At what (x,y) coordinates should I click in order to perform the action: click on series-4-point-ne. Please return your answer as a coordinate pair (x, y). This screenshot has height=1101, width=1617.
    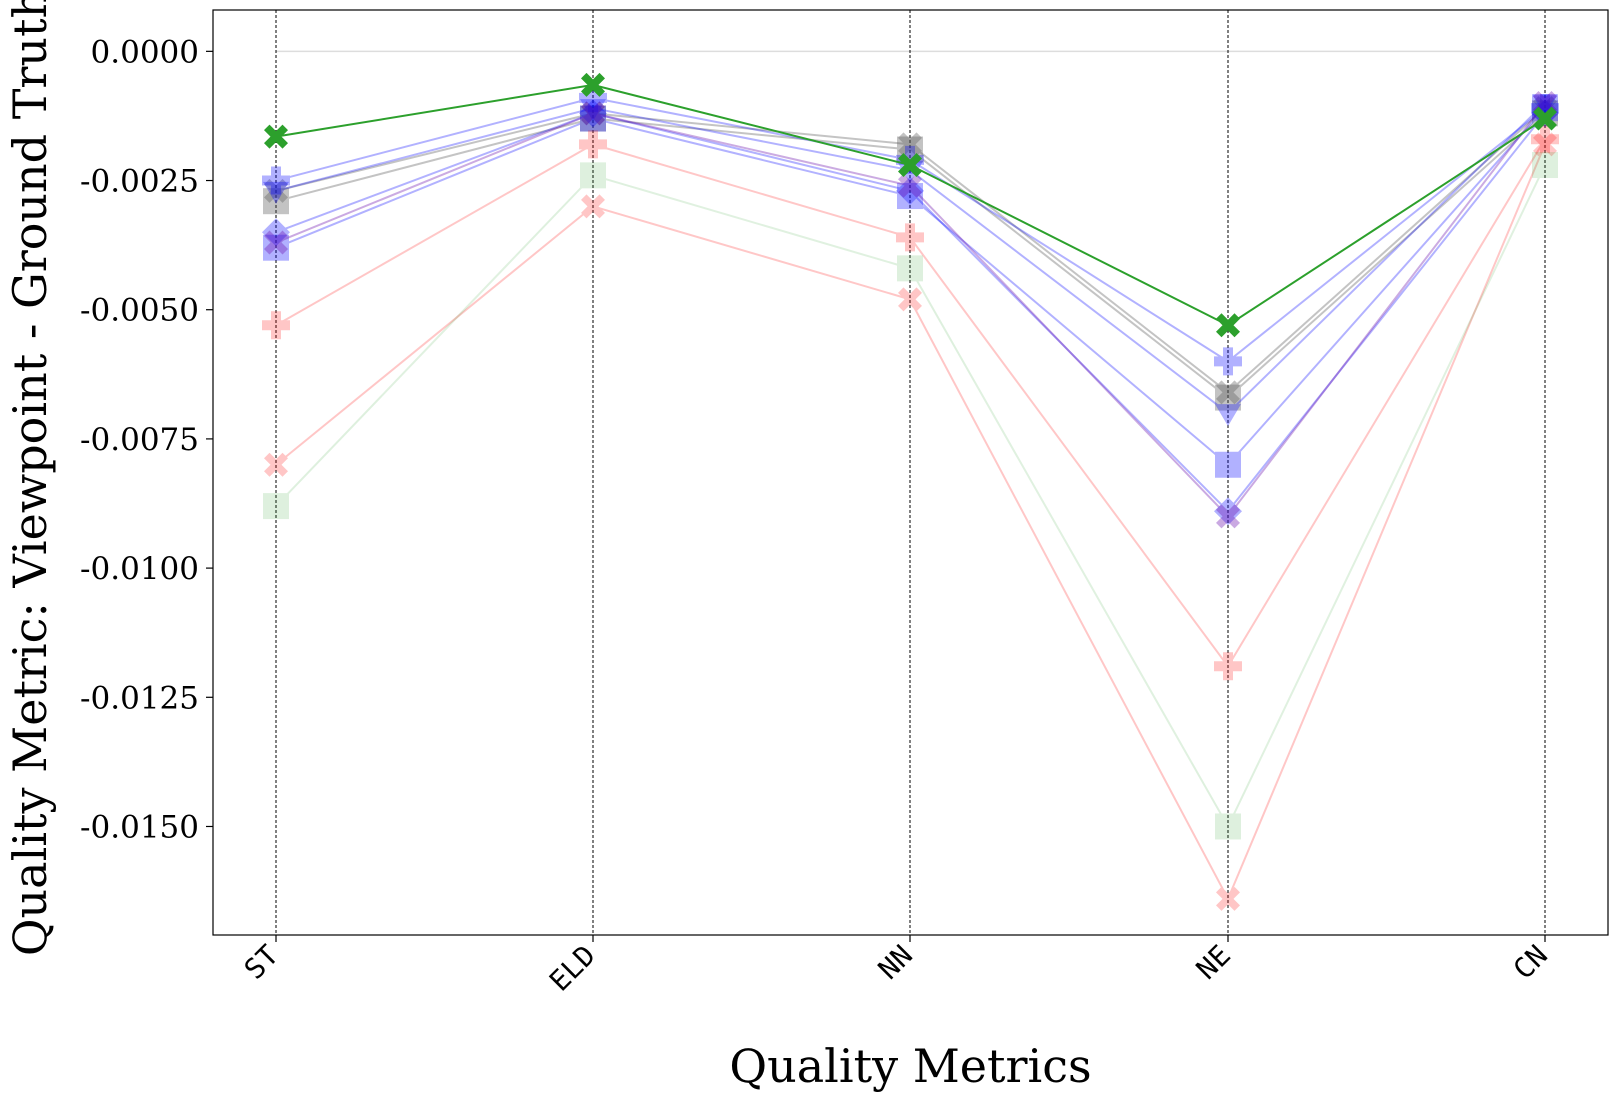
    Looking at the image, I should click on (1228, 415).